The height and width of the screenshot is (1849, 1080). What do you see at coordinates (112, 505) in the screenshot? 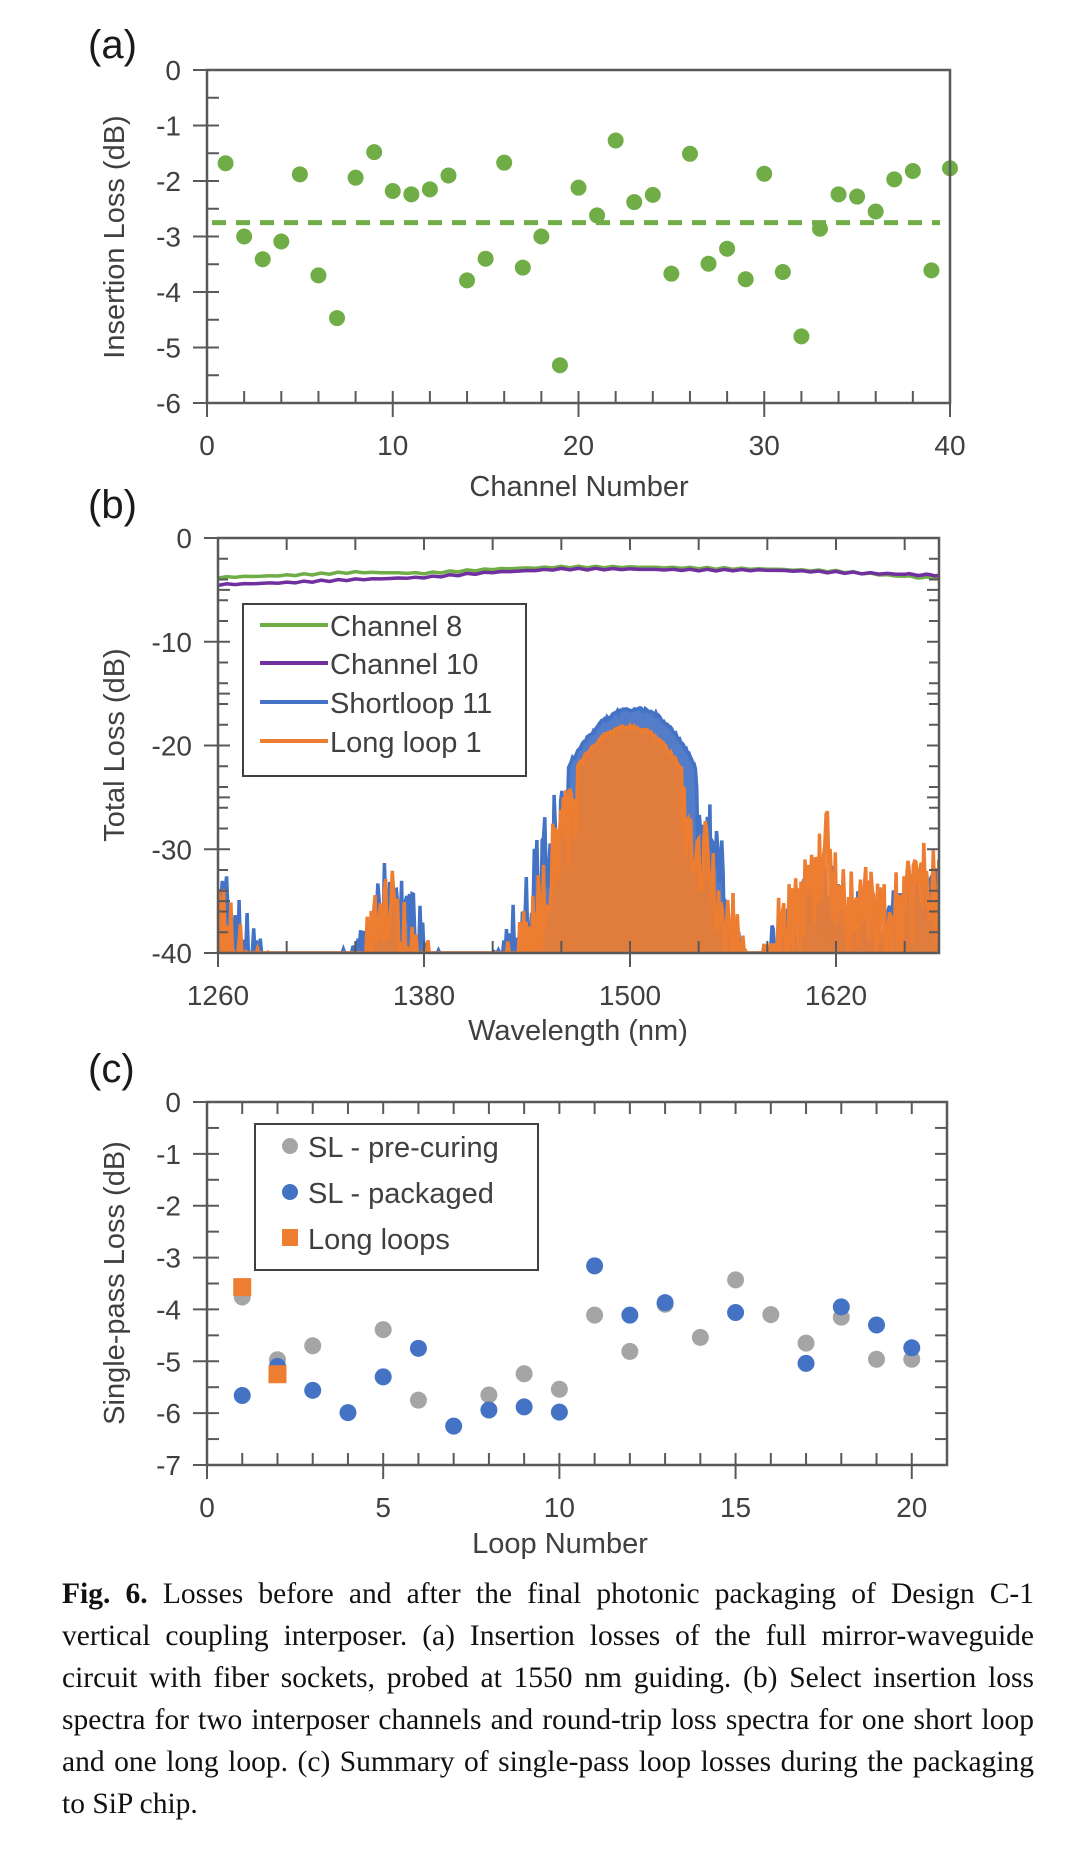
I see `panel-label-b: (b)` at bounding box center [112, 505].